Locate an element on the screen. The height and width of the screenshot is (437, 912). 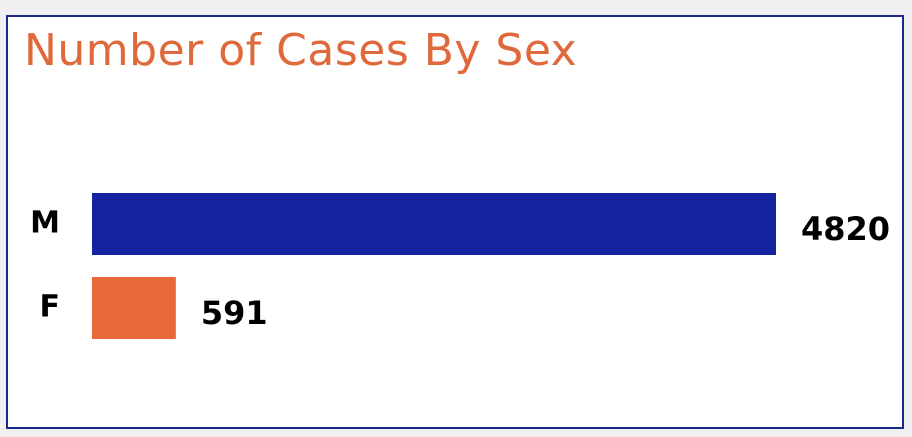
data-label-f: 591 is located at coordinates (234, 313).